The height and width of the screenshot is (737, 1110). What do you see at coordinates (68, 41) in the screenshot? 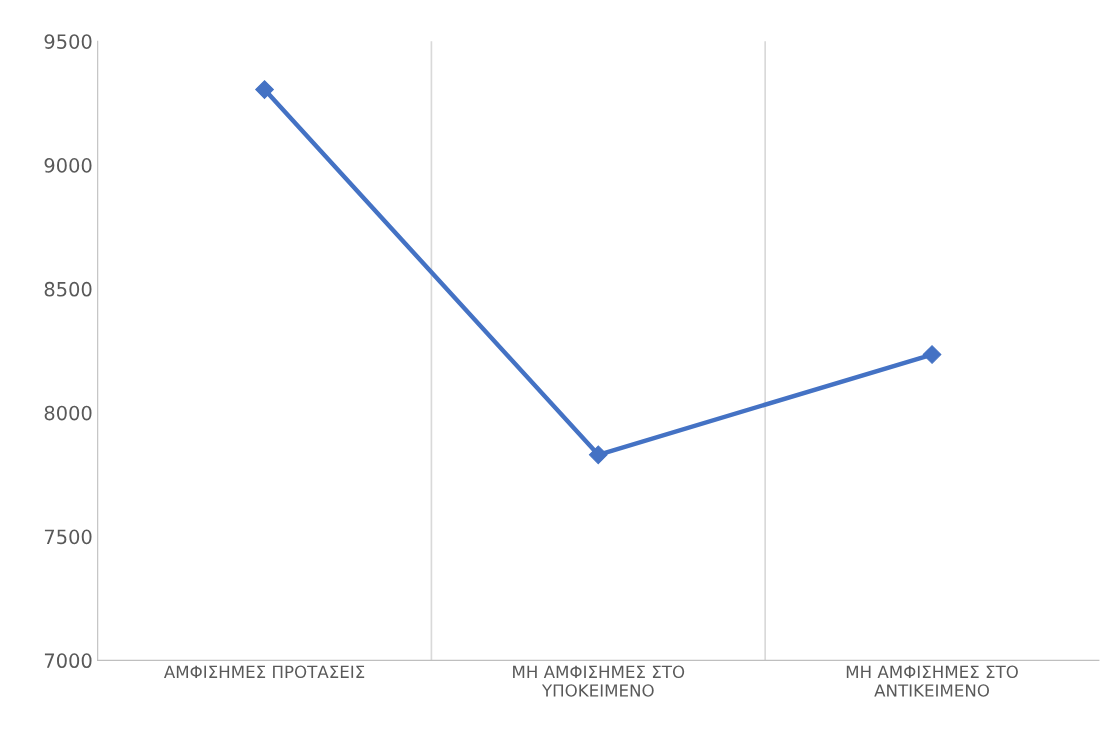
I see `y-tick-label: 9500` at bounding box center [68, 41].